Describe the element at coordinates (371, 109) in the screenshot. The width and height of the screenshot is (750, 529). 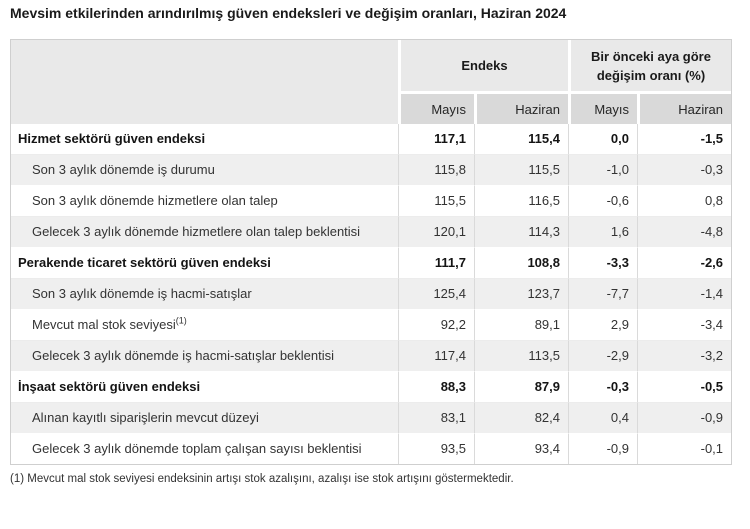
I see `header-month-row: Mayıs Haziran Mayıs Haziran` at that location.